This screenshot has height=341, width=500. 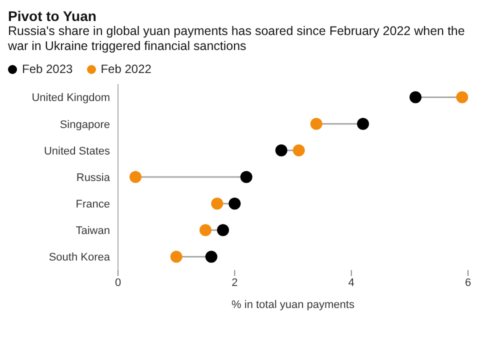 I want to click on chart-subtitle: Russia's share in global yuan payments has soared since February 2022 when the war in Ukraine triggered financial sanctions, so click(x=237, y=39).